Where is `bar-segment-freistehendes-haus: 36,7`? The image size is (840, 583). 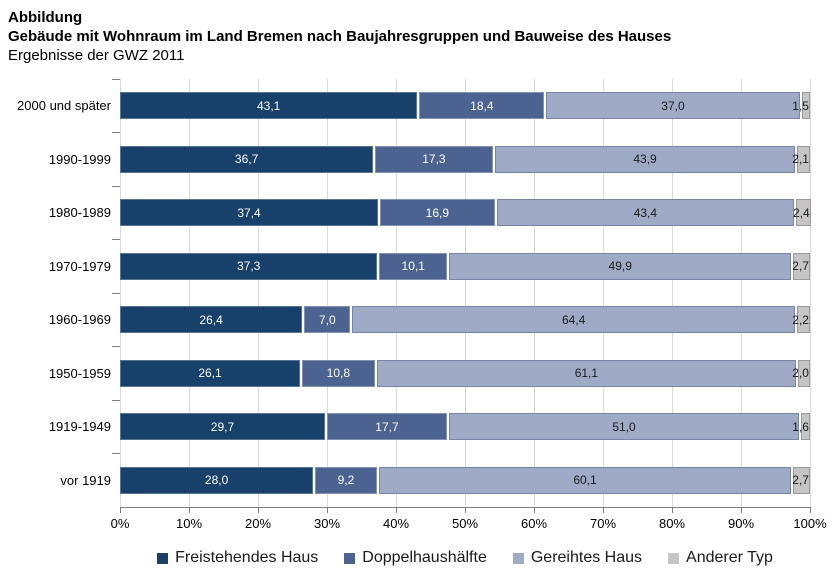 bar-segment-freistehendes-haus: 36,7 is located at coordinates (247, 159).